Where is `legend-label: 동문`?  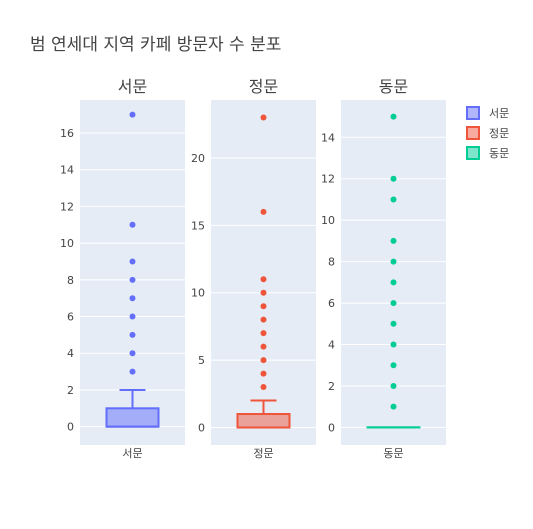
legend-label: 동문 is located at coordinates (499, 153).